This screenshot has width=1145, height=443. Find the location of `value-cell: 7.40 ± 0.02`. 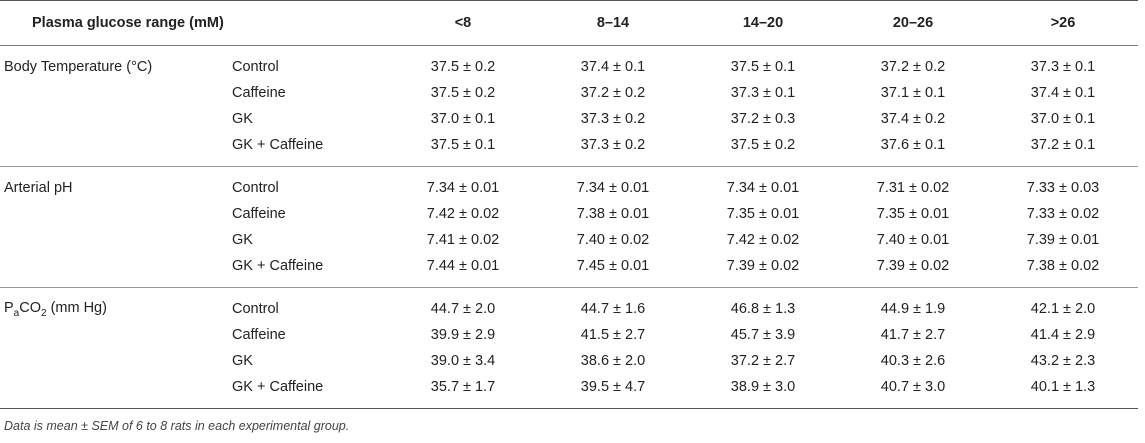

value-cell: 7.40 ± 0.02 is located at coordinates (613, 240).